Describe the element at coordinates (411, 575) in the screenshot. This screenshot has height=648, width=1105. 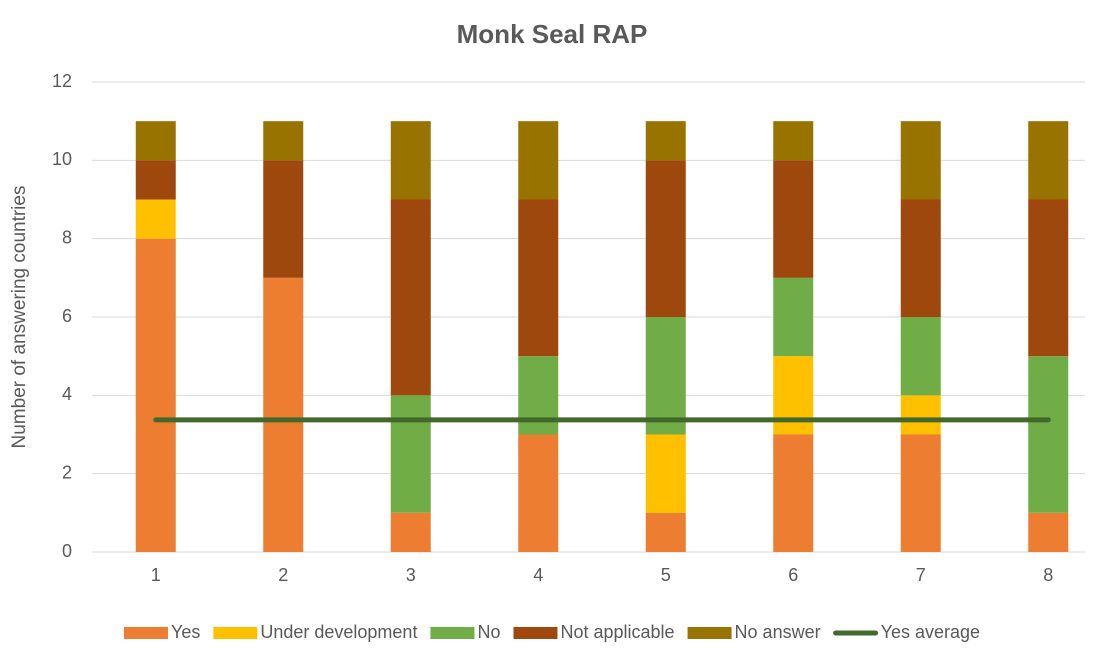
I see `x-tick-label: 3` at that location.